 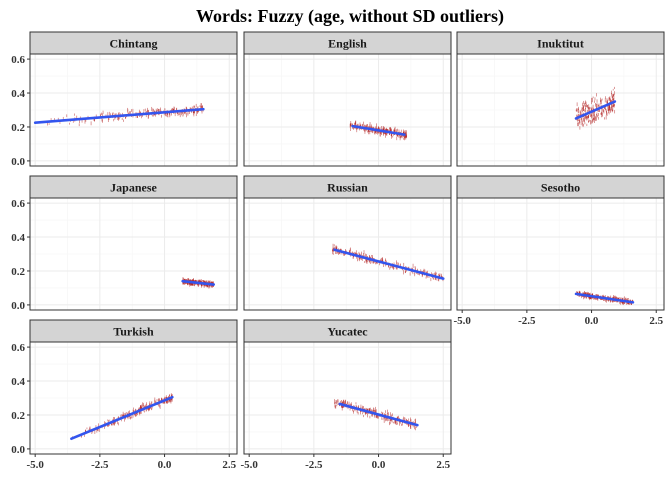 I want to click on chart-title: Words: Fuzzy (age, without SD outliers), so click(x=350, y=16).